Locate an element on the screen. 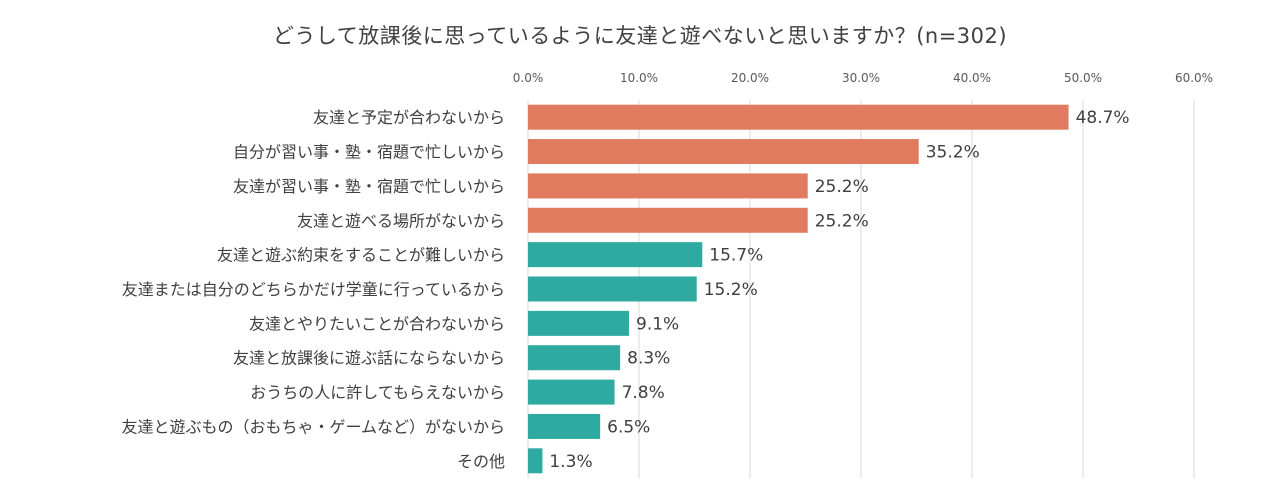 The width and height of the screenshot is (1280, 492). category-label: 友達と予定が合わないから is located at coordinates (409, 117).